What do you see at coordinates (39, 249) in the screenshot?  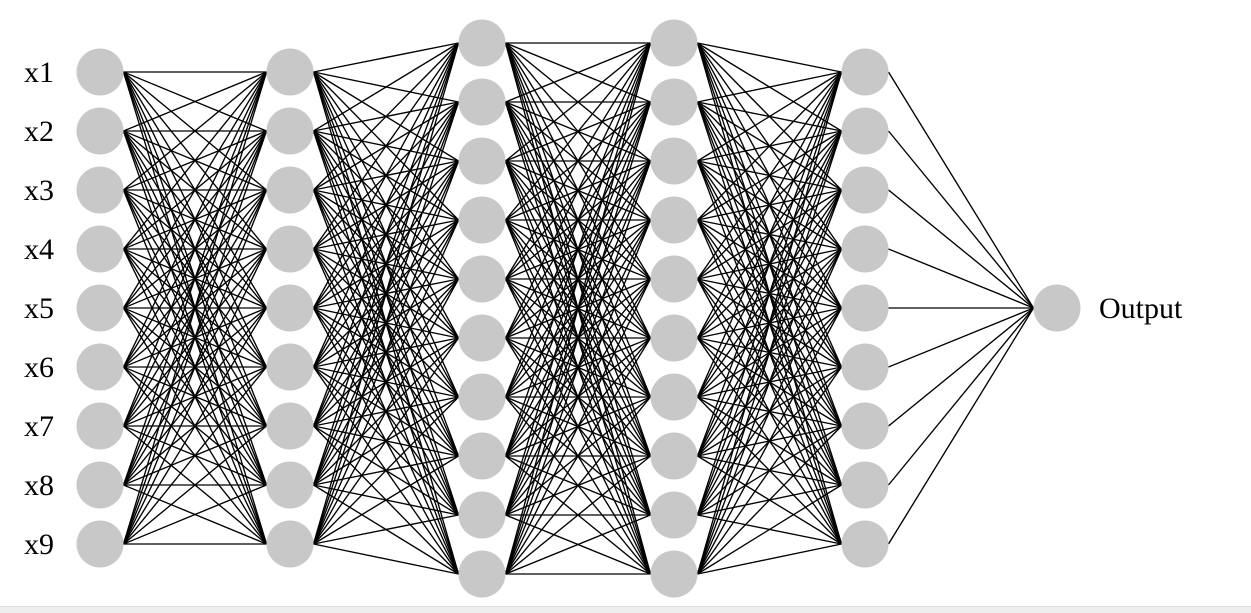 I see `input-label: x4` at bounding box center [39, 249].